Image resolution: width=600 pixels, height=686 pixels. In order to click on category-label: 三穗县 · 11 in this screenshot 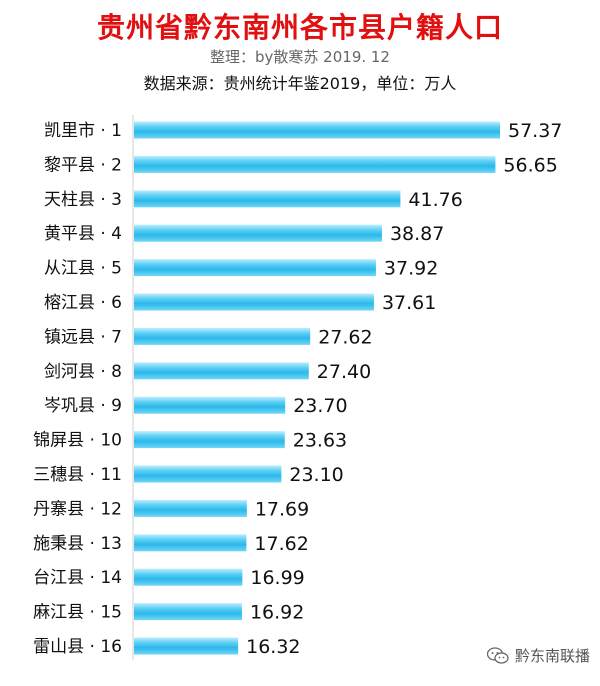, I will do `click(77, 475)`.